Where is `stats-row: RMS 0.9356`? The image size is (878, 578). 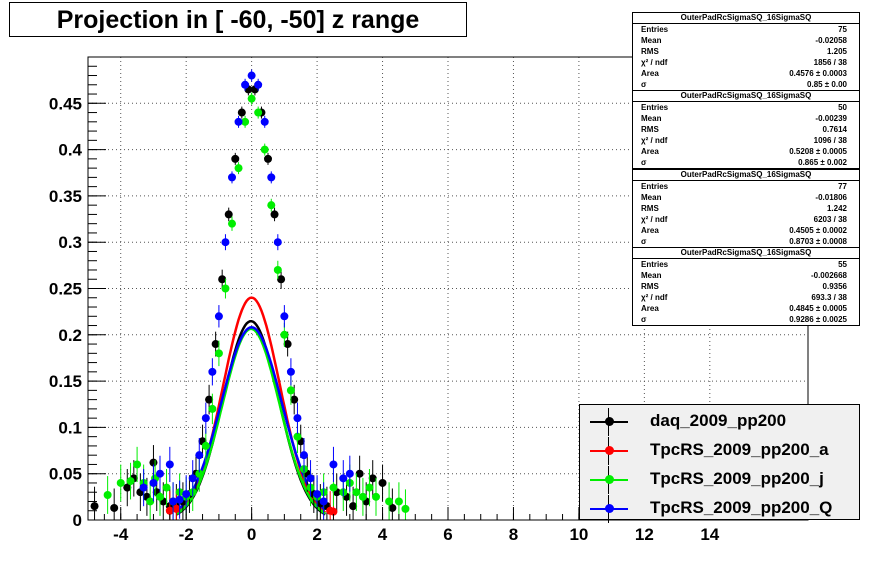 stats-row: RMS 0.9356 is located at coordinates (746, 286).